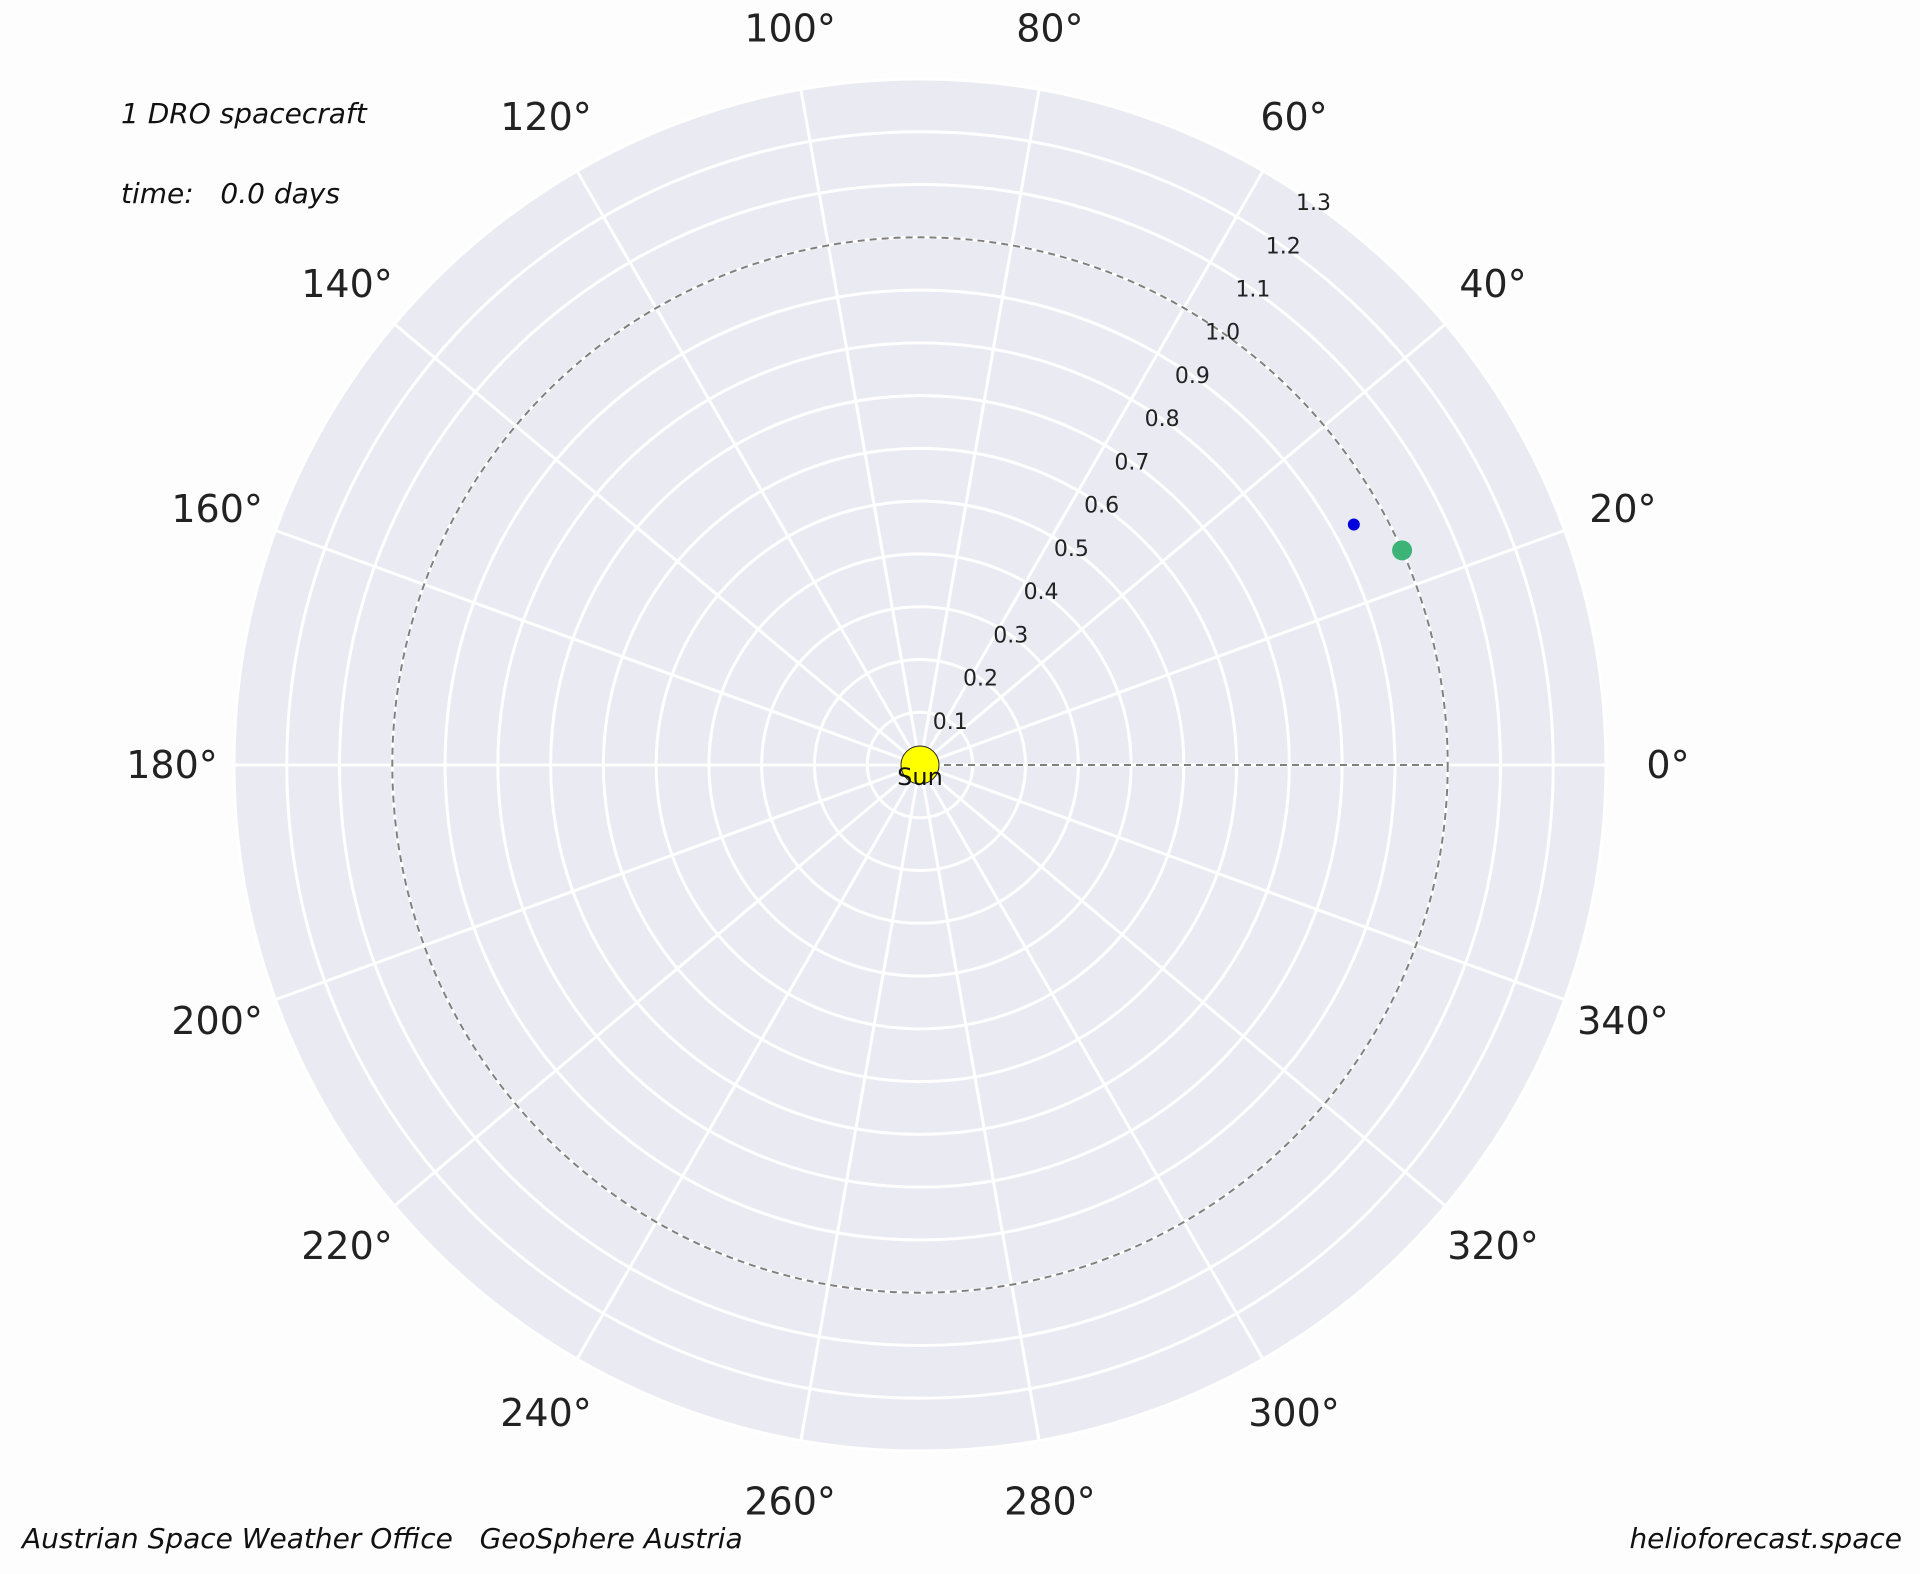  What do you see at coordinates (244, 113) in the screenshot?
I see `spacecraft-count-text: 1 DRO spacecraft` at bounding box center [244, 113].